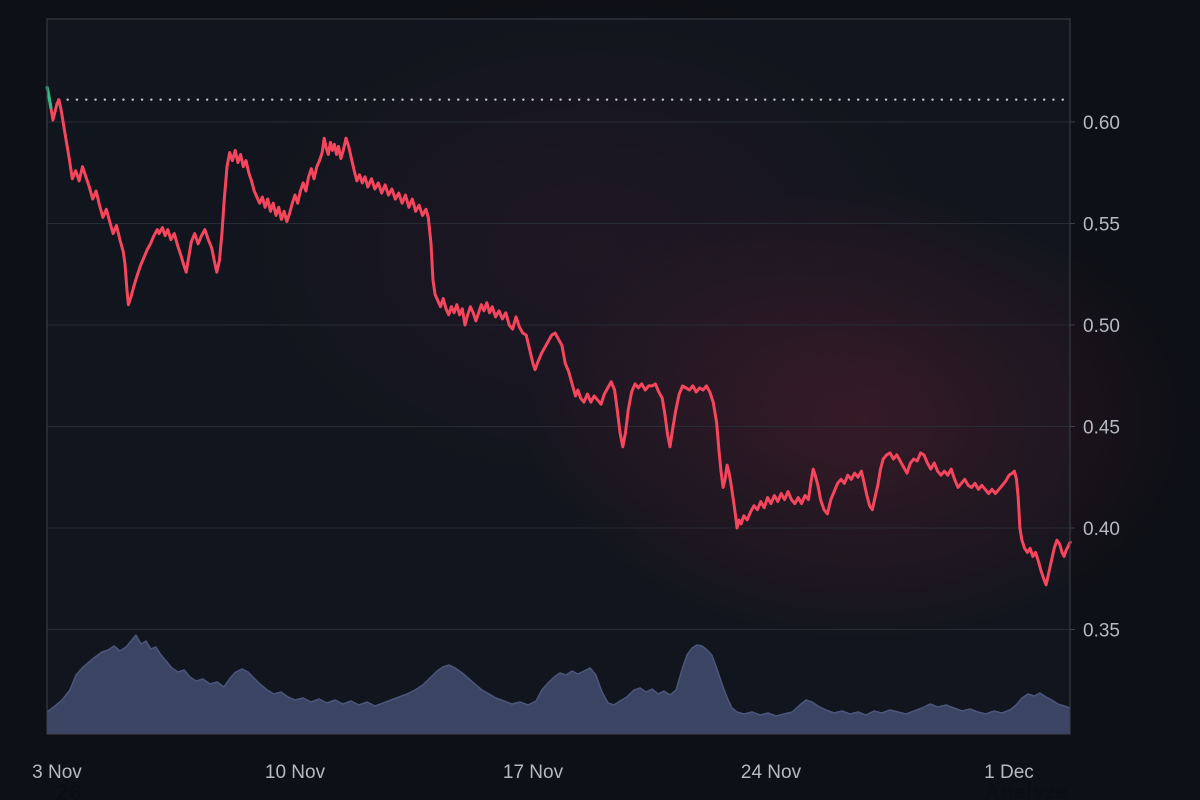 Image resolution: width=1200 pixels, height=800 pixels. What do you see at coordinates (1101, 225) in the screenshot?
I see `y-axis-label: 0.55` at bounding box center [1101, 225].